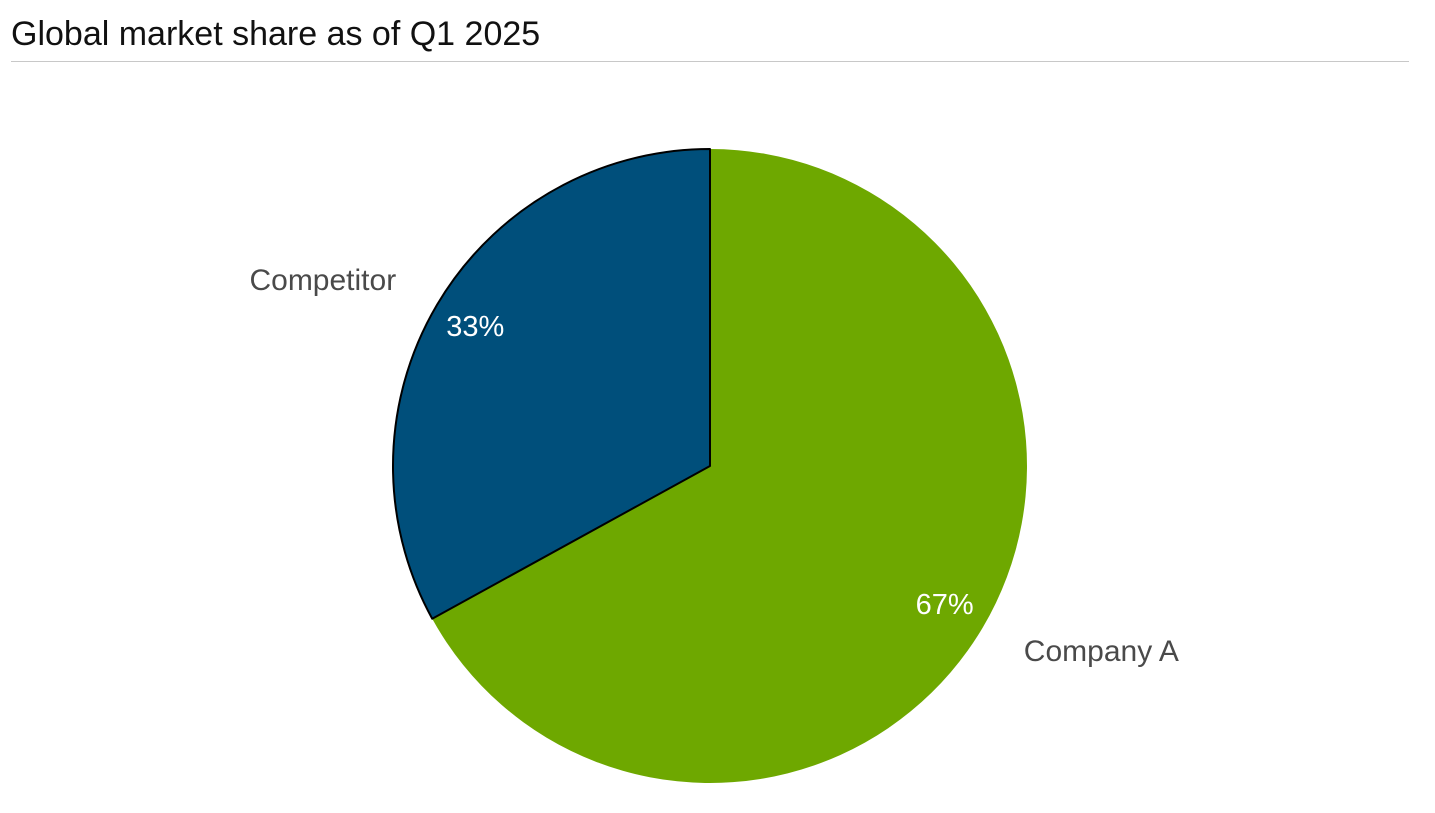 This screenshot has width=1435, height=813. What do you see at coordinates (551, 384) in the screenshot?
I see `pie-slice-competitor` at bounding box center [551, 384].